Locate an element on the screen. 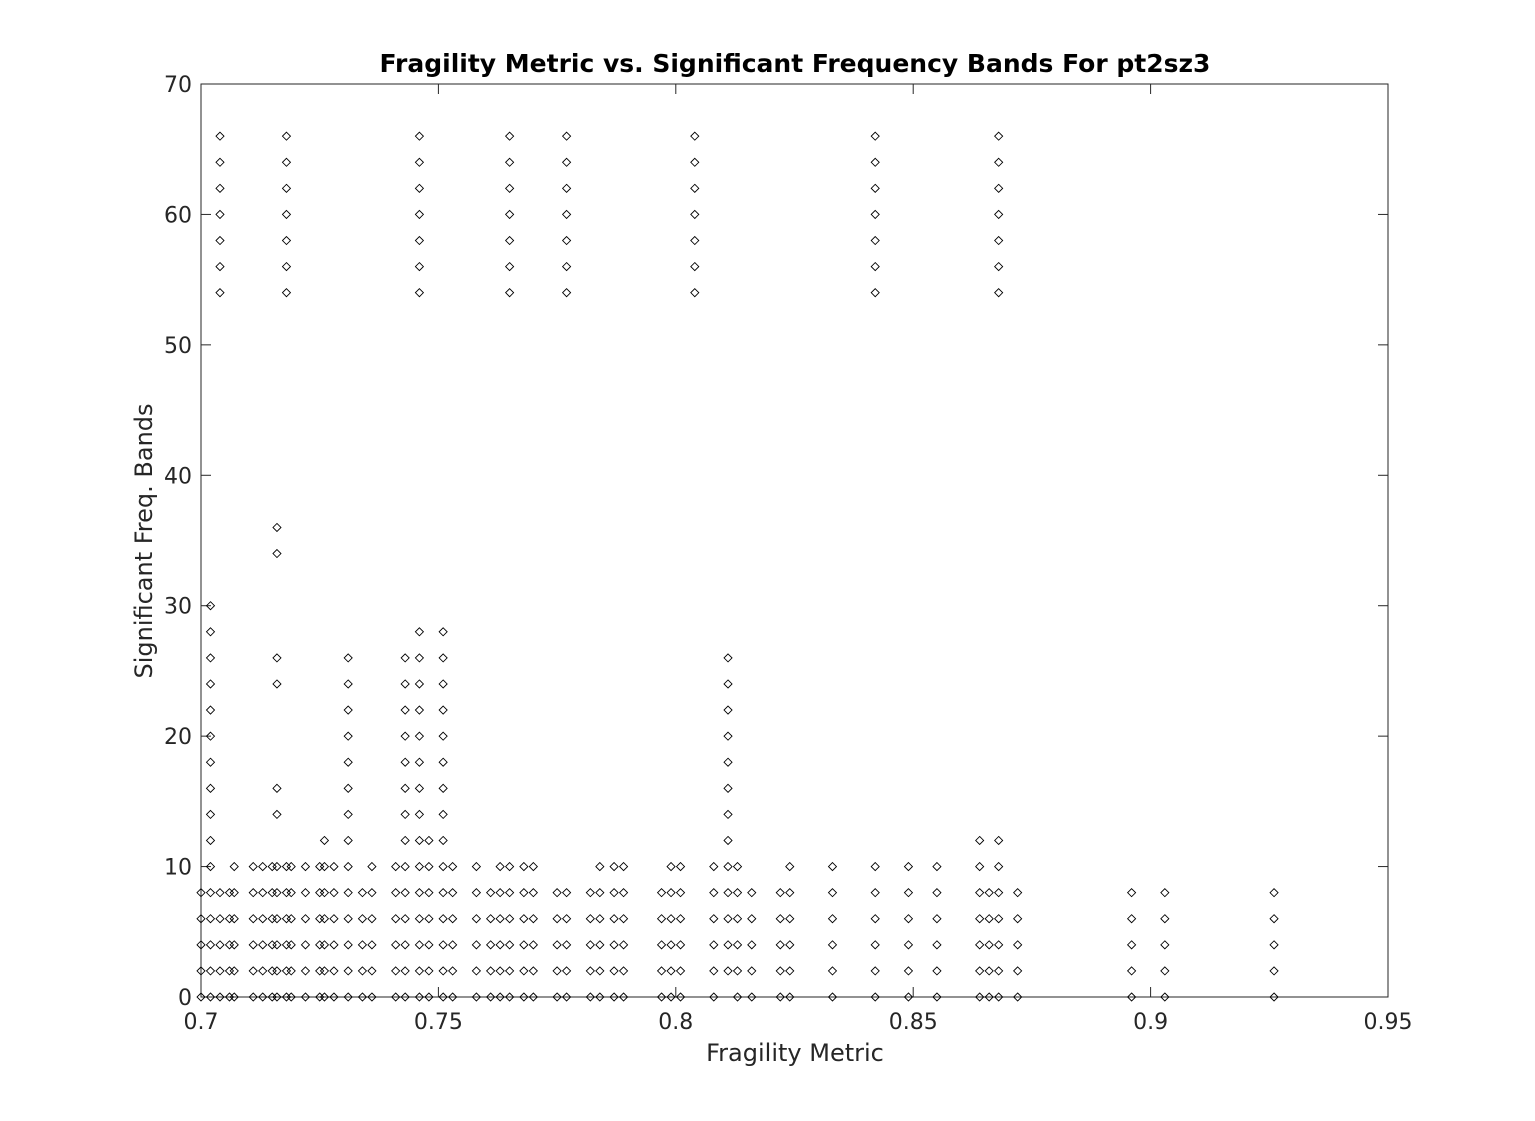 Image resolution: width=1535 pixels, height=1121 pixels. y-tick-label: 20 is located at coordinates (178, 737).